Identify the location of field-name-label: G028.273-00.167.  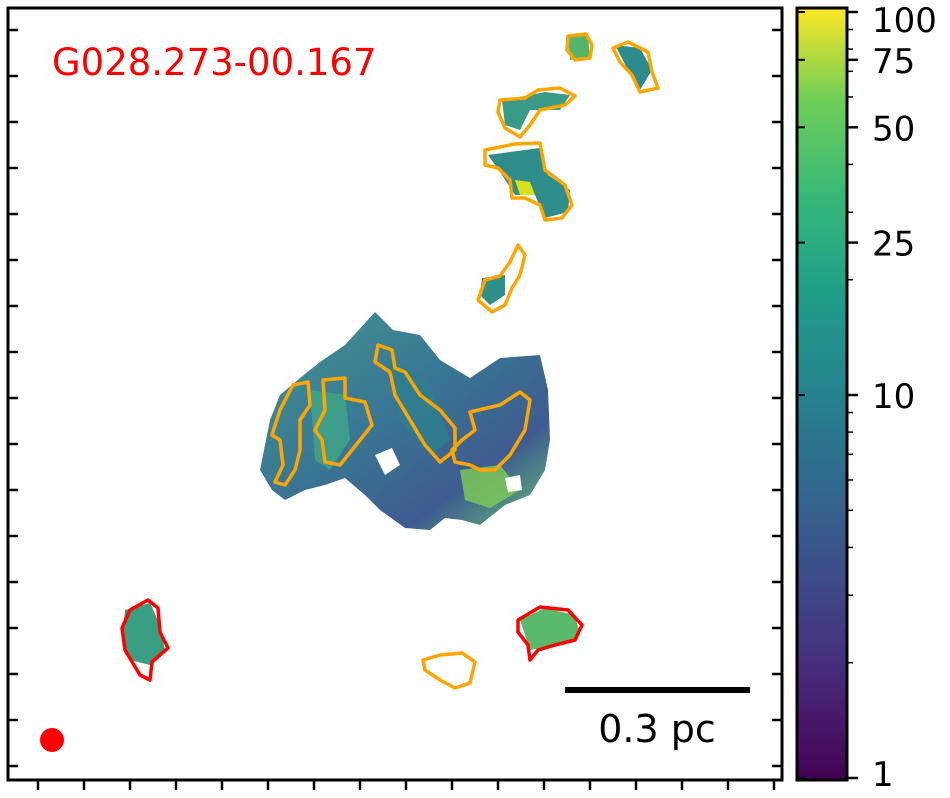
(214, 62).